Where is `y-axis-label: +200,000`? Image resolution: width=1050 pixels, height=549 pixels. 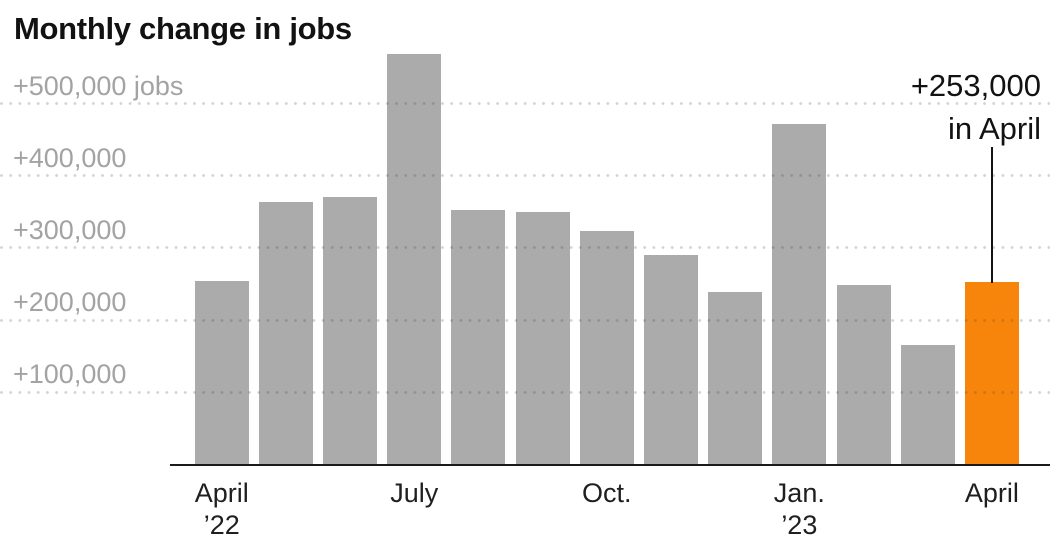
y-axis-label: +200,000 is located at coordinates (70, 302).